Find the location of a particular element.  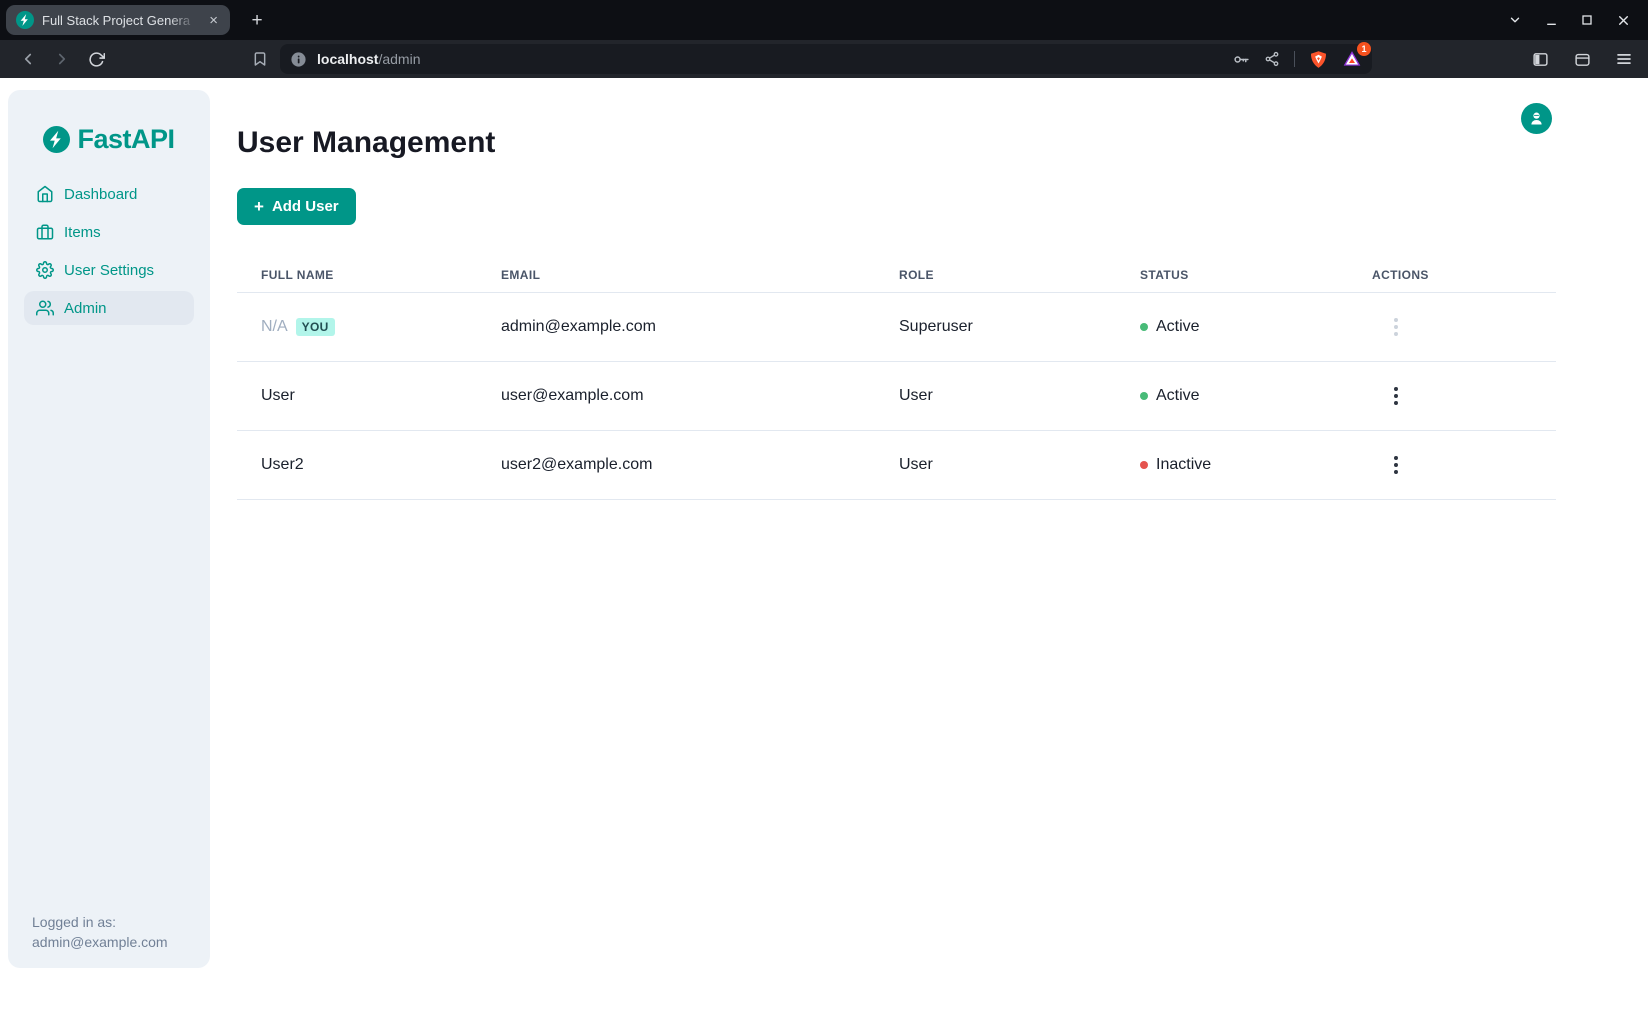

sidebar-item-label: Admin is located at coordinates (85, 308).